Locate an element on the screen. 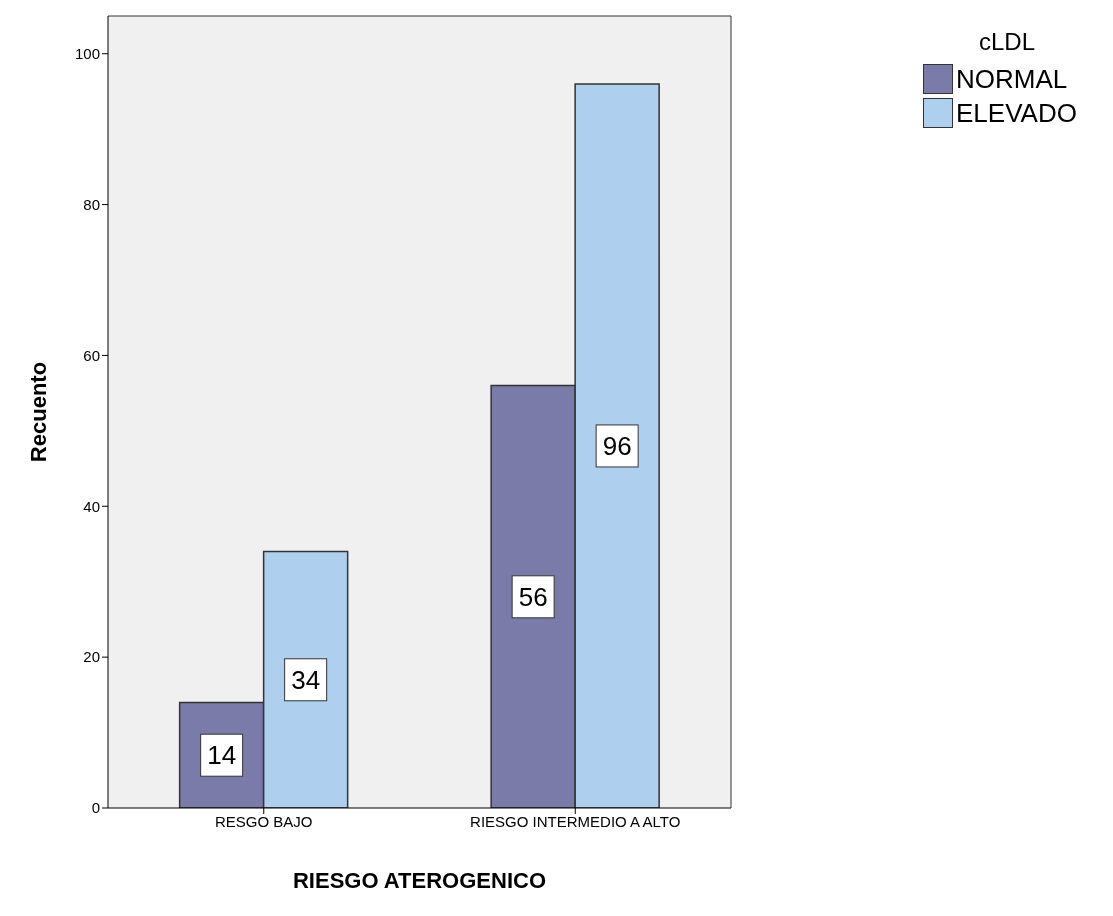  y-axis-title: Recuento is located at coordinates (38, 412).